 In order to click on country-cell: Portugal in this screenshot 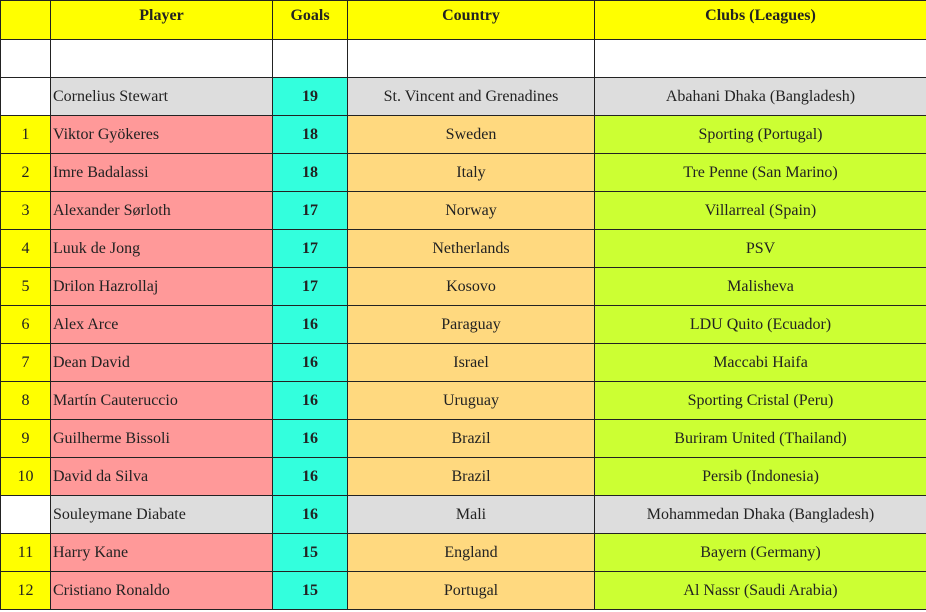, I will do `click(471, 590)`.